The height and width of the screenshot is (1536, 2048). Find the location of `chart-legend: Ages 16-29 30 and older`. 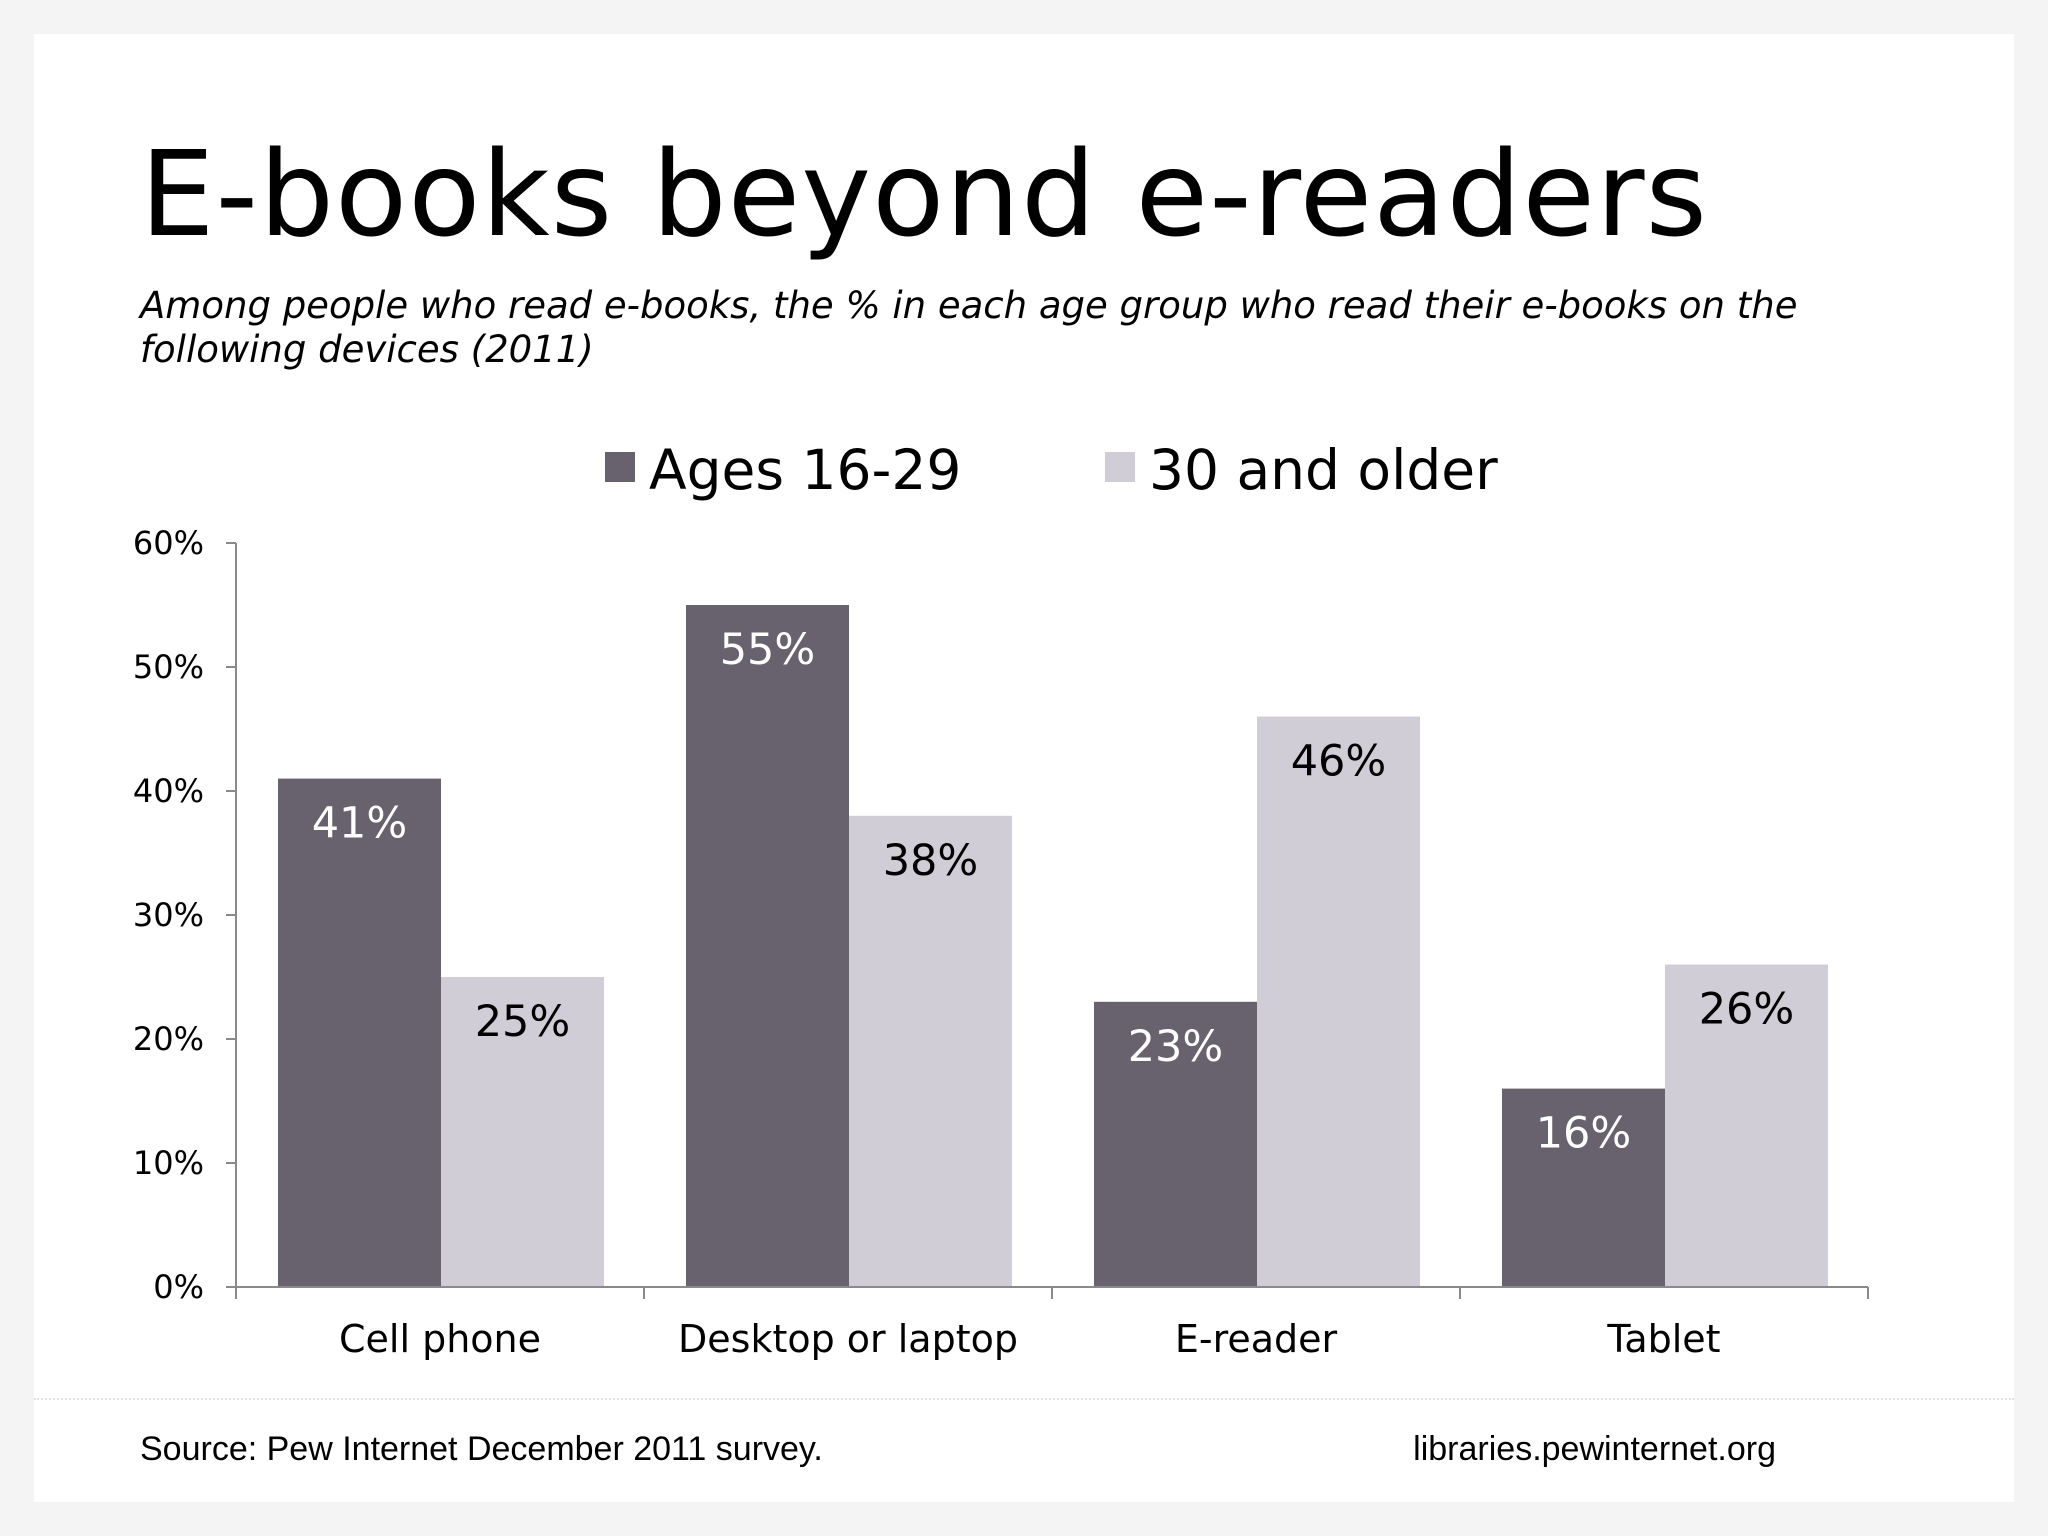

chart-legend: Ages 16-29 30 and older is located at coordinates (1024, 470).